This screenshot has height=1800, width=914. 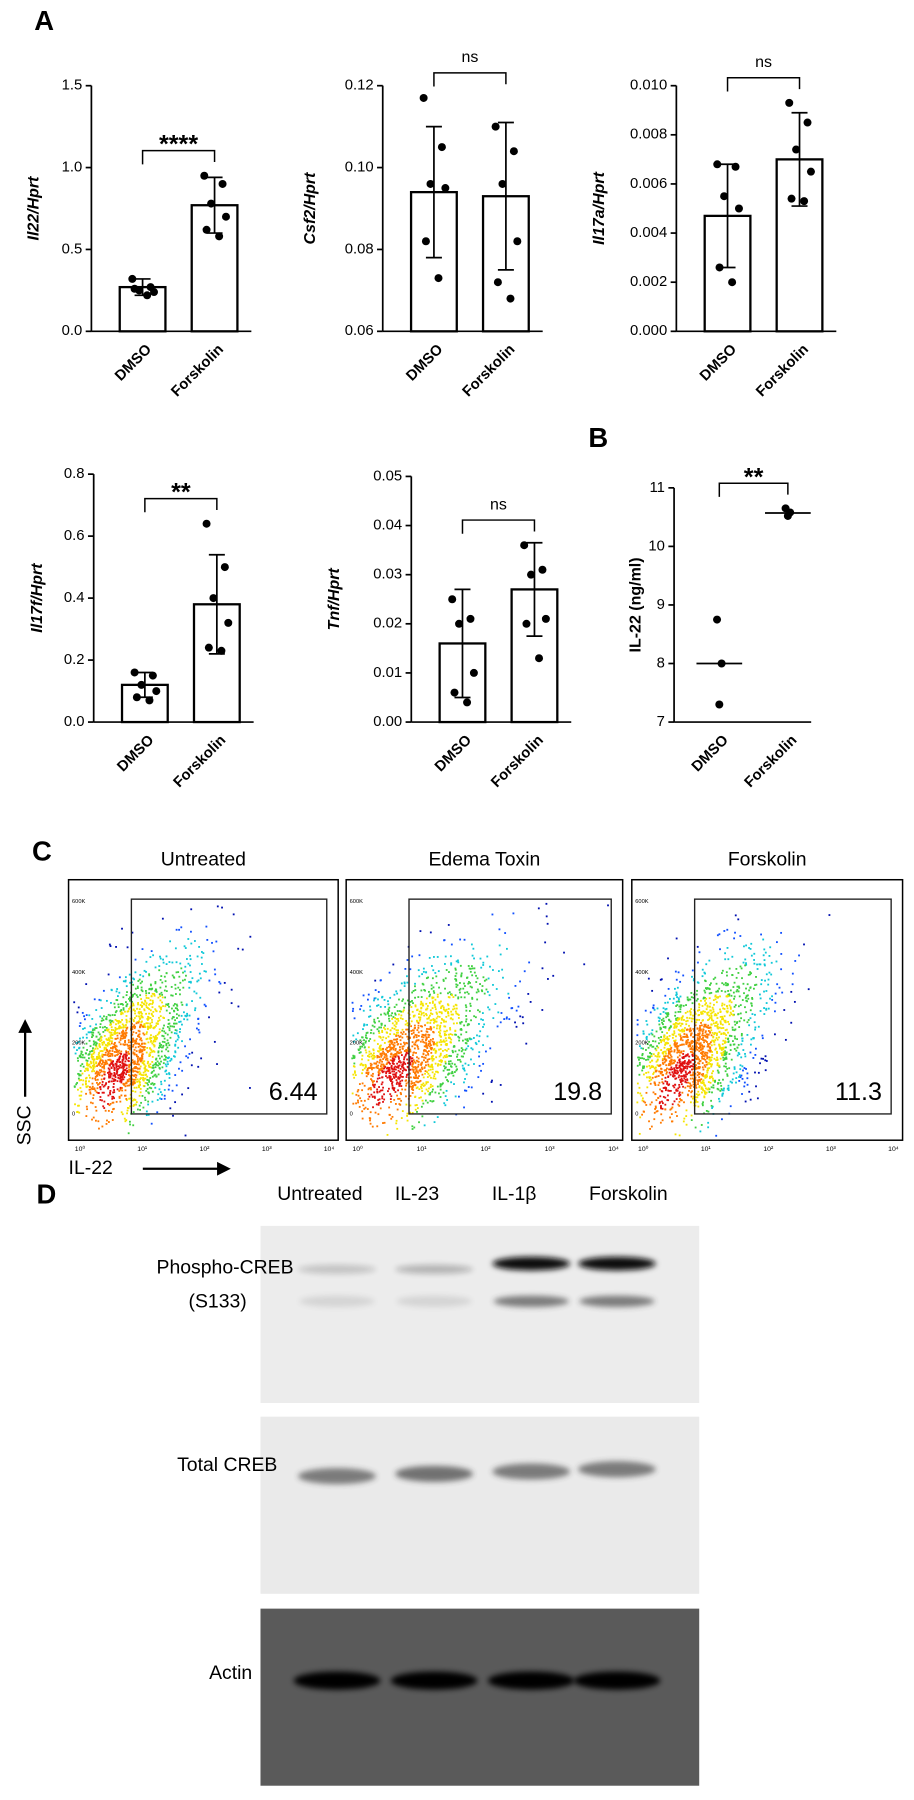 I want to click on gate-value: 6.44, so click(x=293, y=1092).